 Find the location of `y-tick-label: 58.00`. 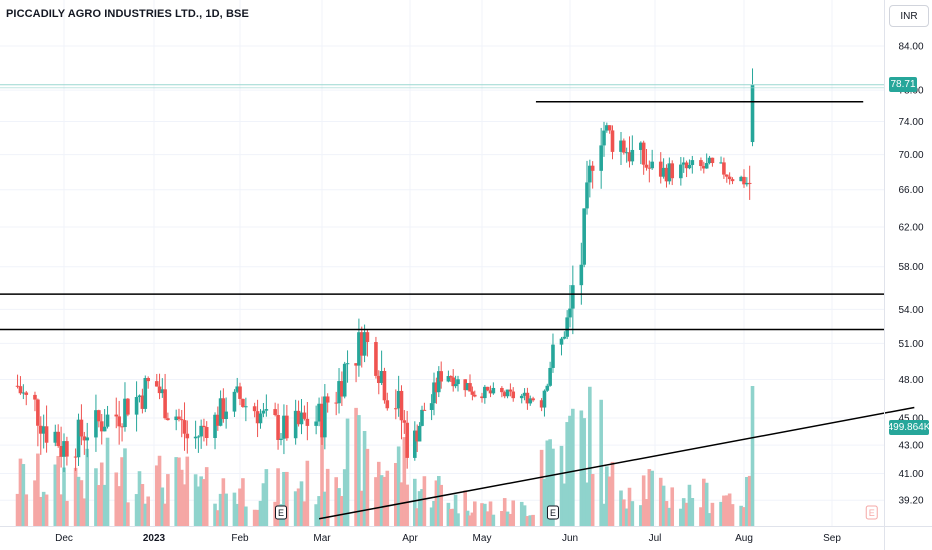

y-tick-label: 58.00 is located at coordinates (910, 267).